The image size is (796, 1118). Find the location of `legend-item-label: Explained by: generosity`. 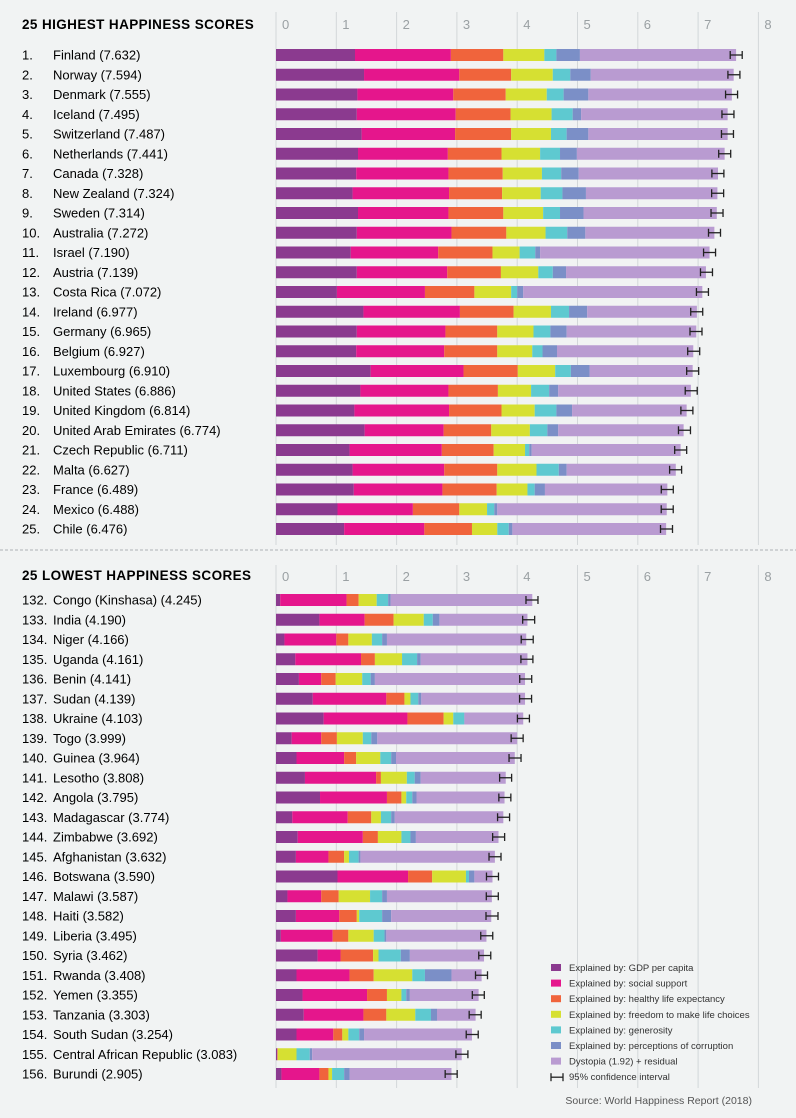

legend-item-label: Explained by: generosity is located at coordinates (621, 1030).